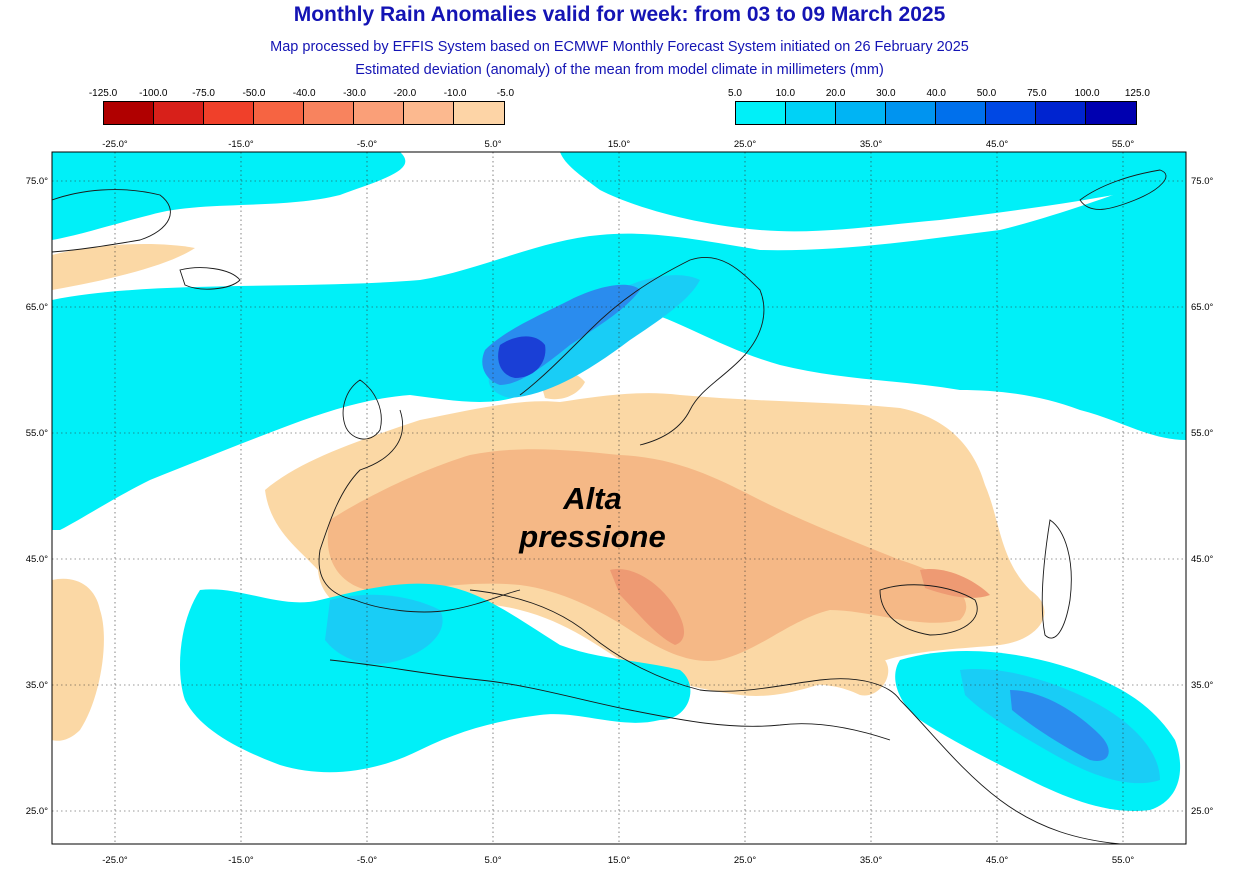  I want to click on dry-anomaly-med, so click(824, 675).